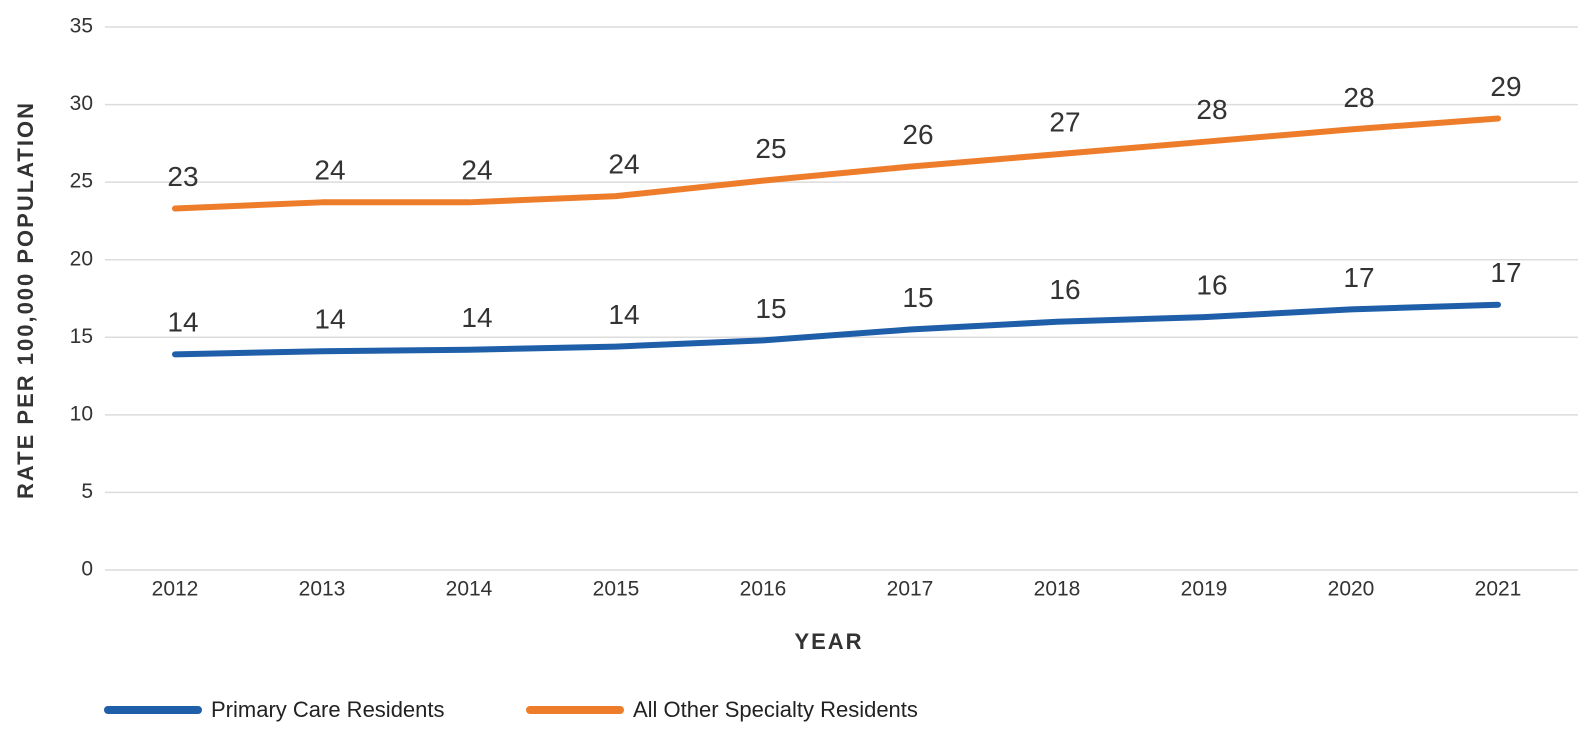 Image resolution: width=1578 pixels, height=730 pixels. What do you see at coordinates (1057, 589) in the screenshot?
I see `x-tick-label: 2018` at bounding box center [1057, 589].